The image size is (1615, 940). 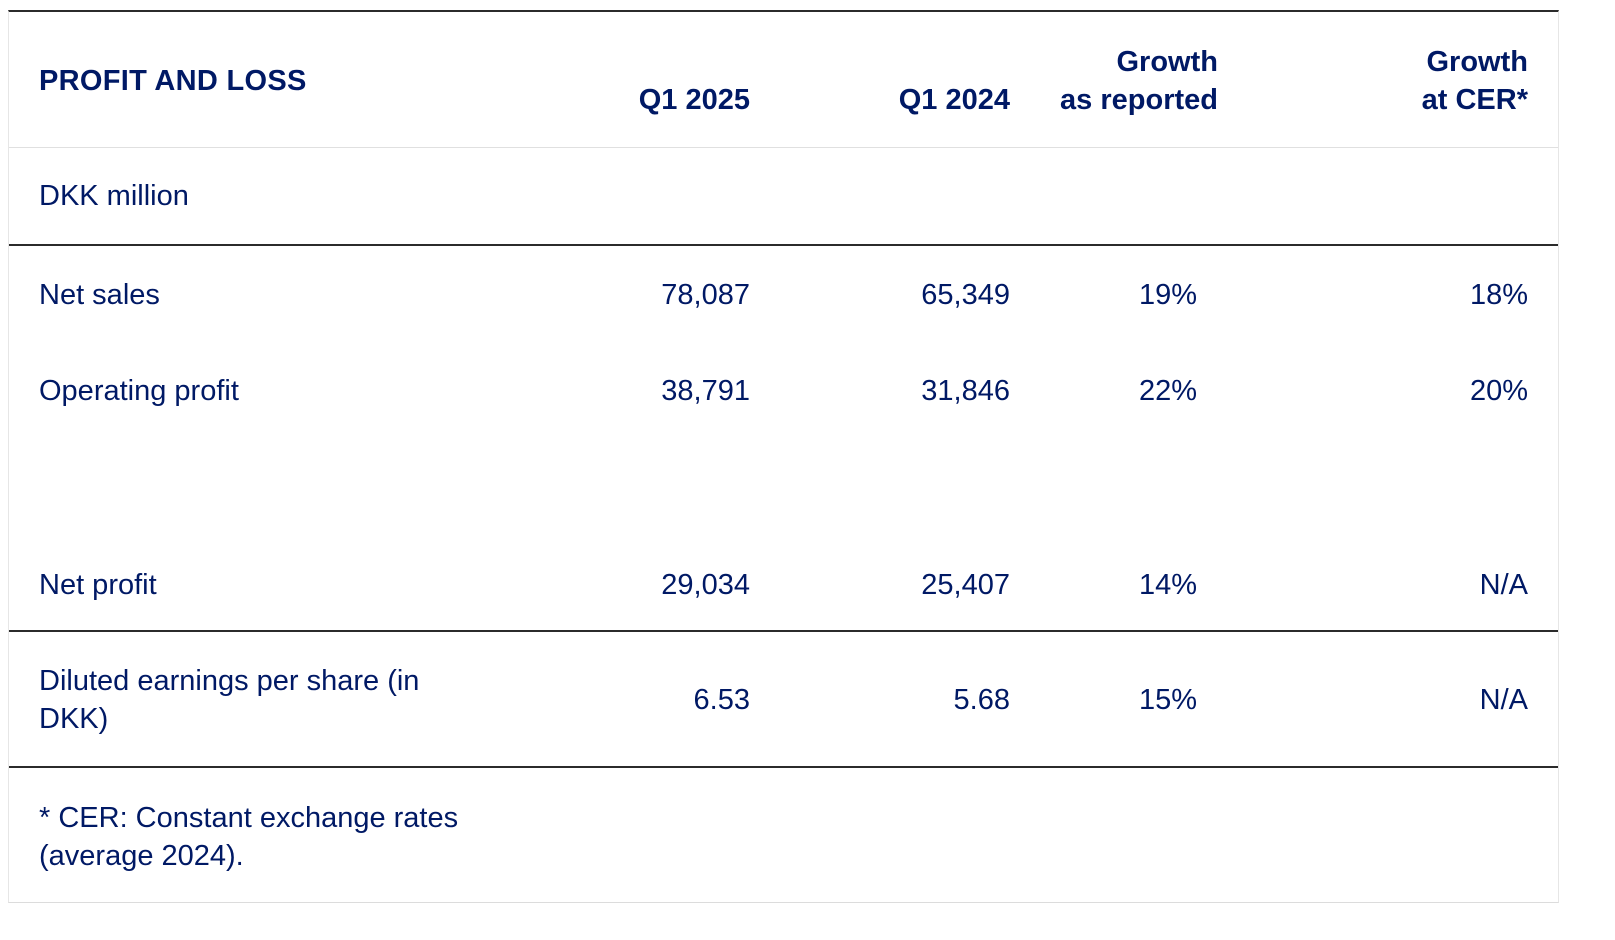 What do you see at coordinates (1477, 62) in the screenshot?
I see `column-header-growth-cer-line1: Growth` at bounding box center [1477, 62].